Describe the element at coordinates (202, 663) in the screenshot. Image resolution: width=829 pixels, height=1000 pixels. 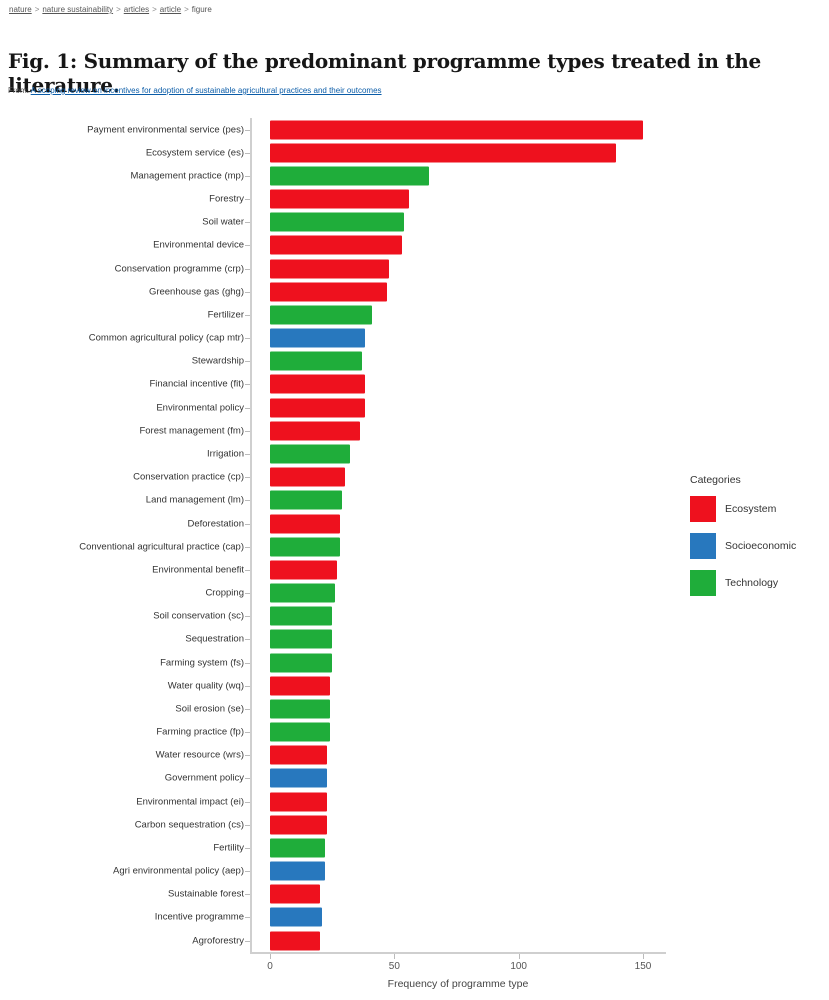
I see `category-label: Farming system (fs)` at that location.